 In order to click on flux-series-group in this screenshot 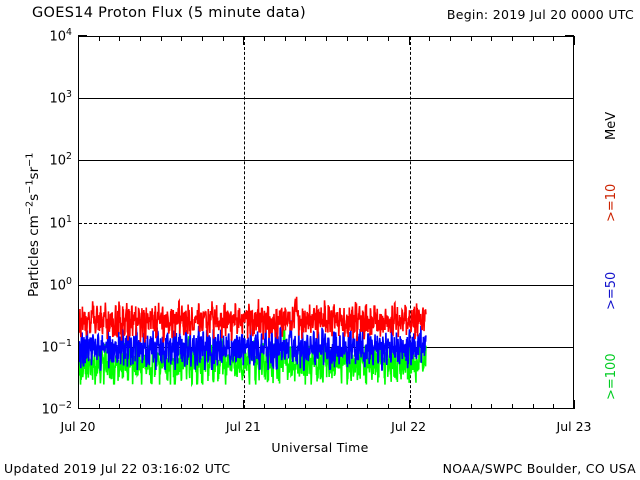, I will do `click(253, 342)`.